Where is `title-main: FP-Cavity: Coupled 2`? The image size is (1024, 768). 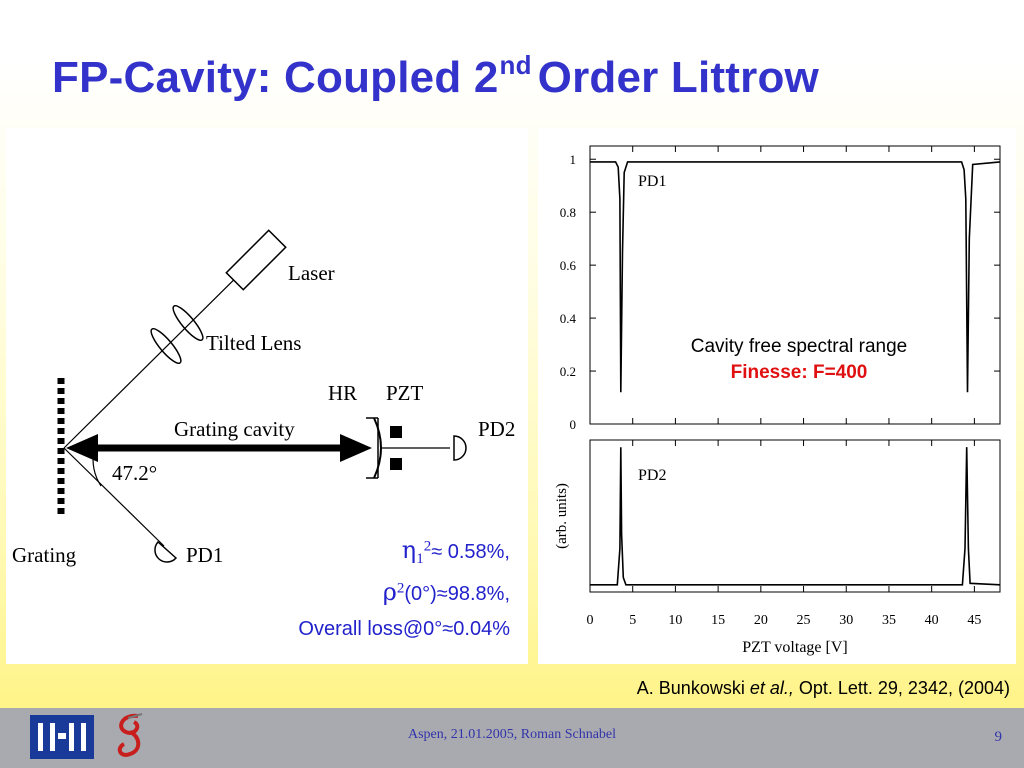
title-main: FP-Cavity: Coupled 2 is located at coordinates (275, 77).